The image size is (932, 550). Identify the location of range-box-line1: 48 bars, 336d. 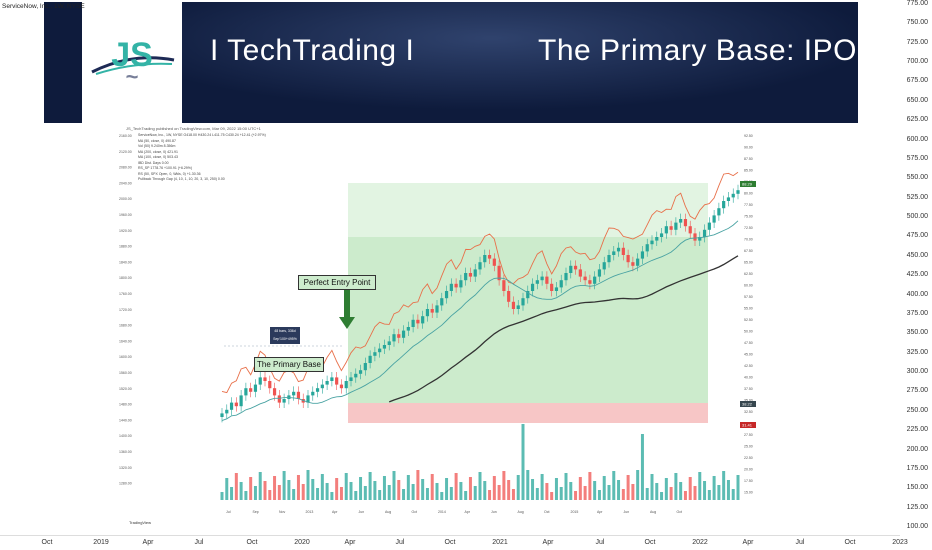
(285, 331).